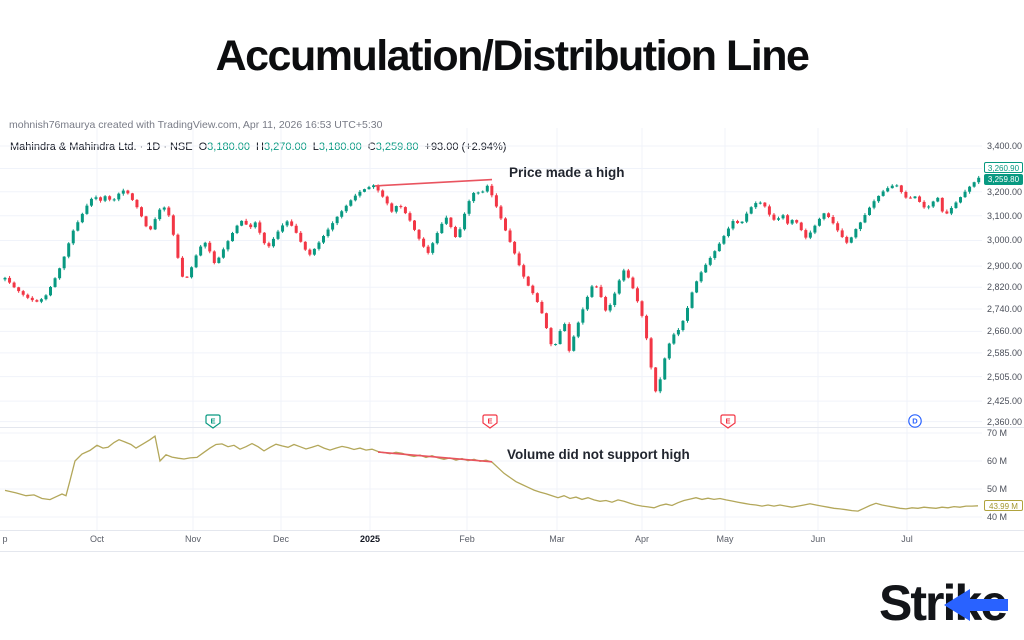  Describe the element at coordinates (1005, 240) in the screenshot. I see `price-tick-label: 3,000.00` at that location.